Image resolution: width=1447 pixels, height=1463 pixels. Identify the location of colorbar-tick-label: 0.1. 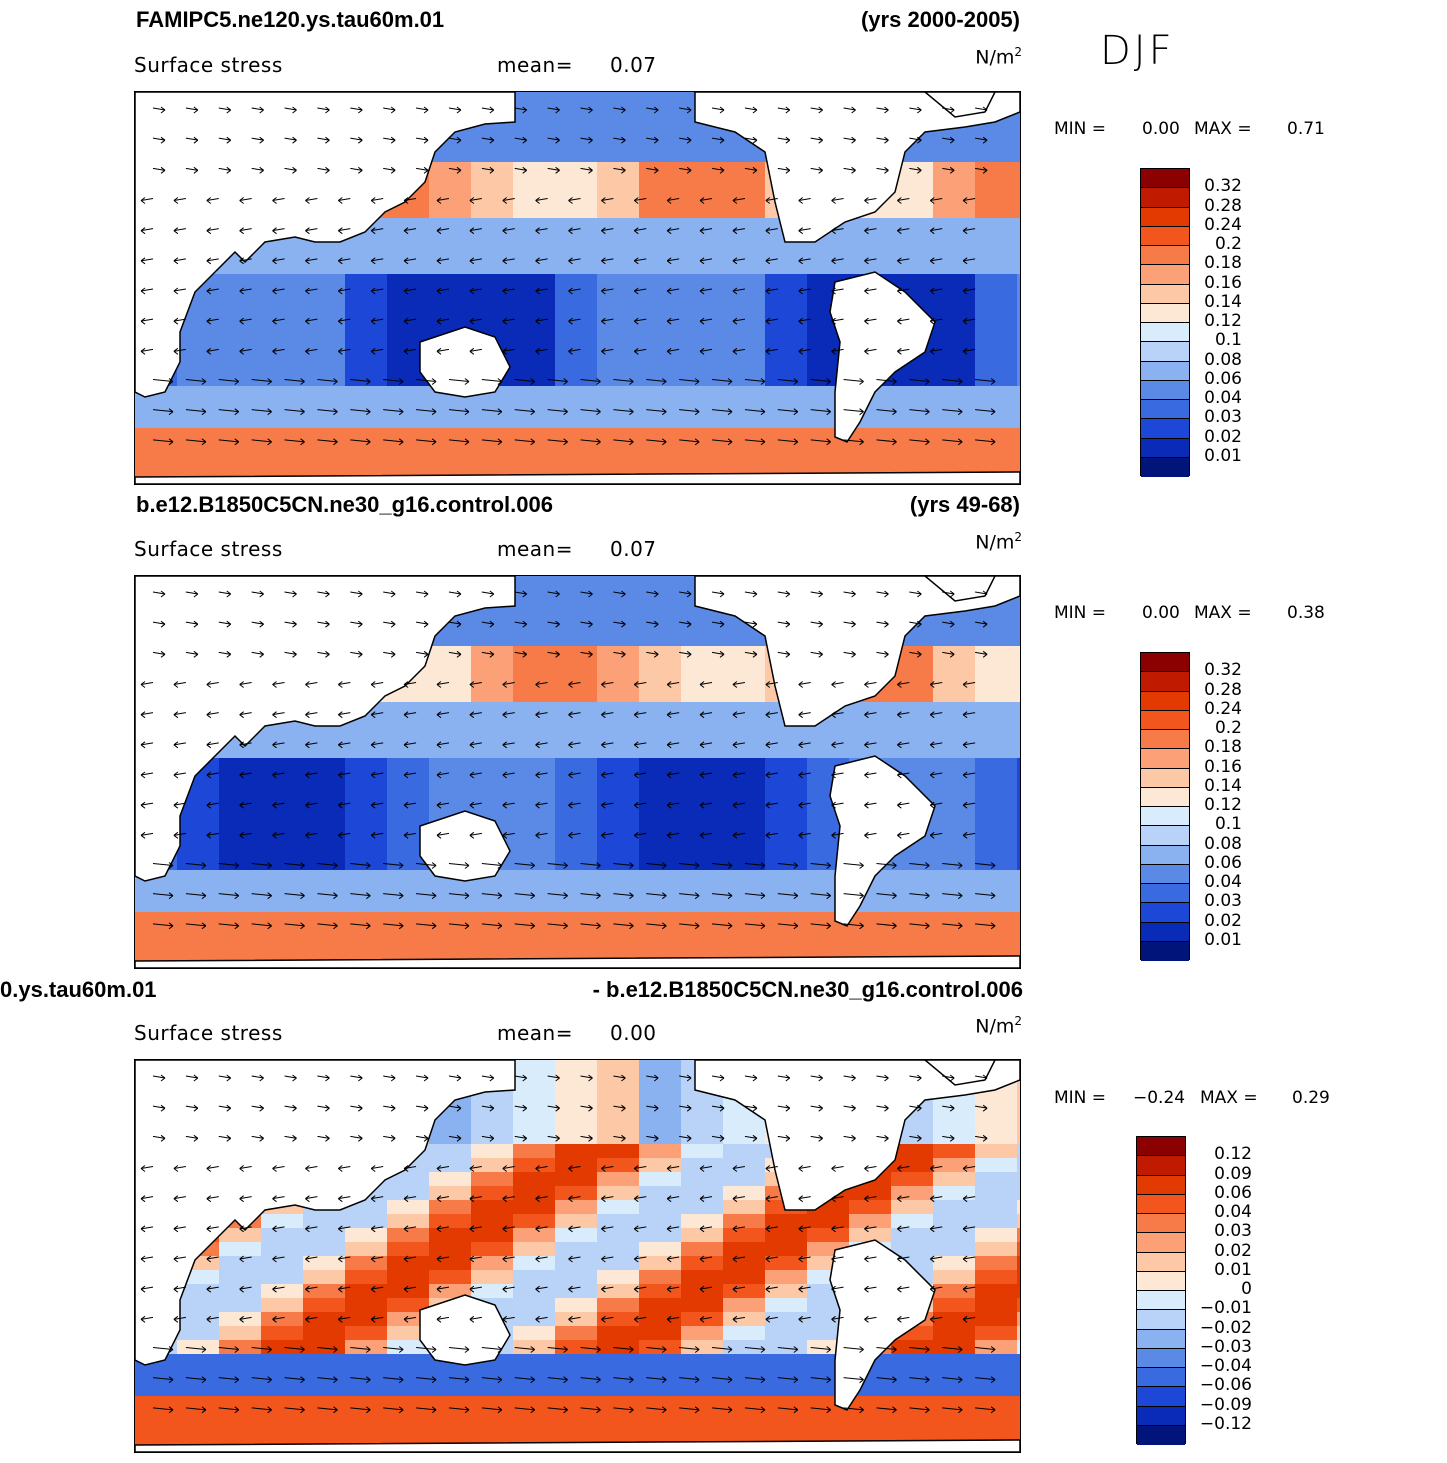
(1228, 824).